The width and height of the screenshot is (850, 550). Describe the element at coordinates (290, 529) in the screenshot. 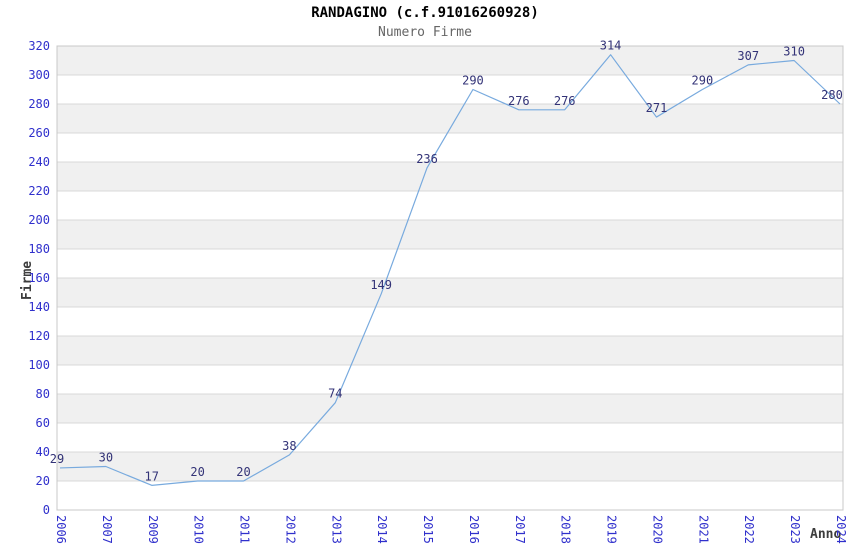

I see `x-tick-label: 2012` at that location.